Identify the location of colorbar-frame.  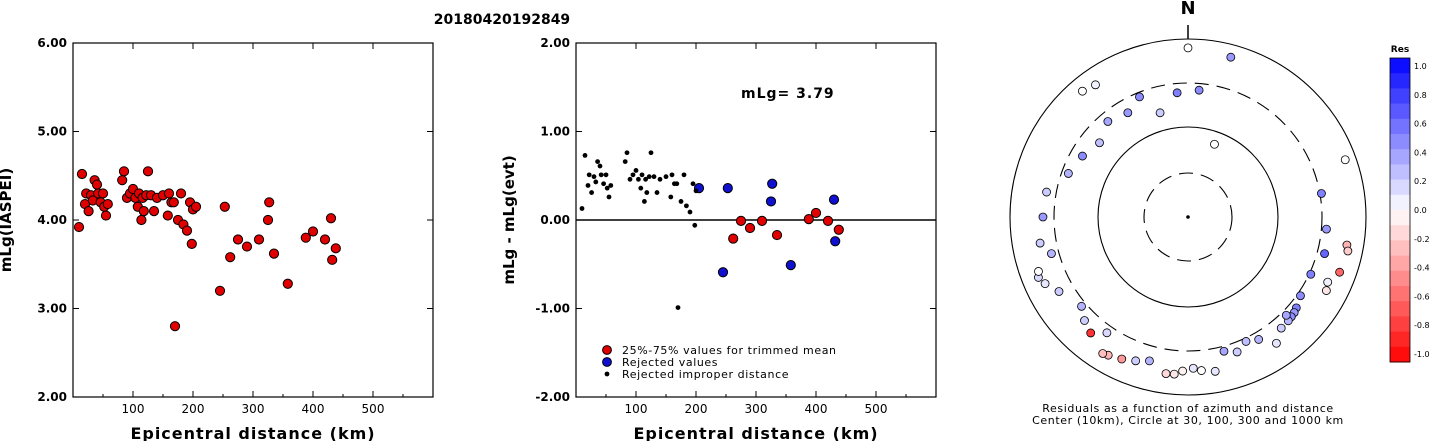
(1400, 210).